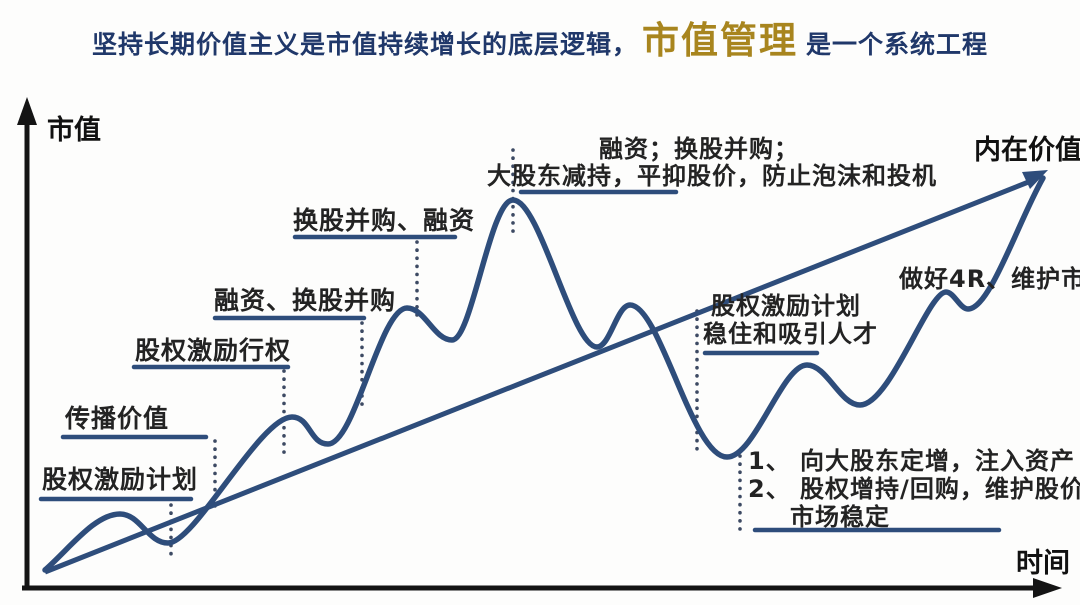 Image resolution: width=1080 pixels, height=605 pixels. I want to click on annotation-peak-line2: 大股东减持，平抑股价，防止泡沫和投机, so click(712, 176).